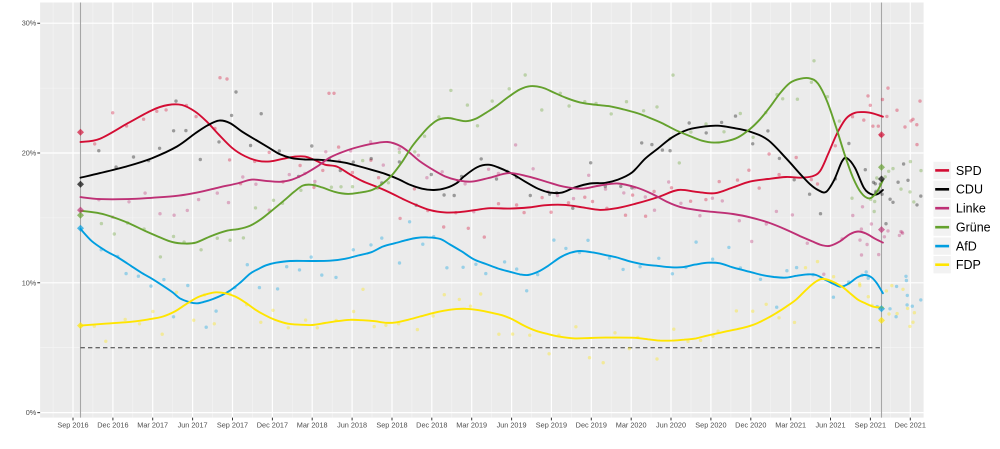 This screenshot has height=449, width=1000. What do you see at coordinates (29, 282) in the screenshot?
I see `svg-text: 10%` at bounding box center [29, 282].